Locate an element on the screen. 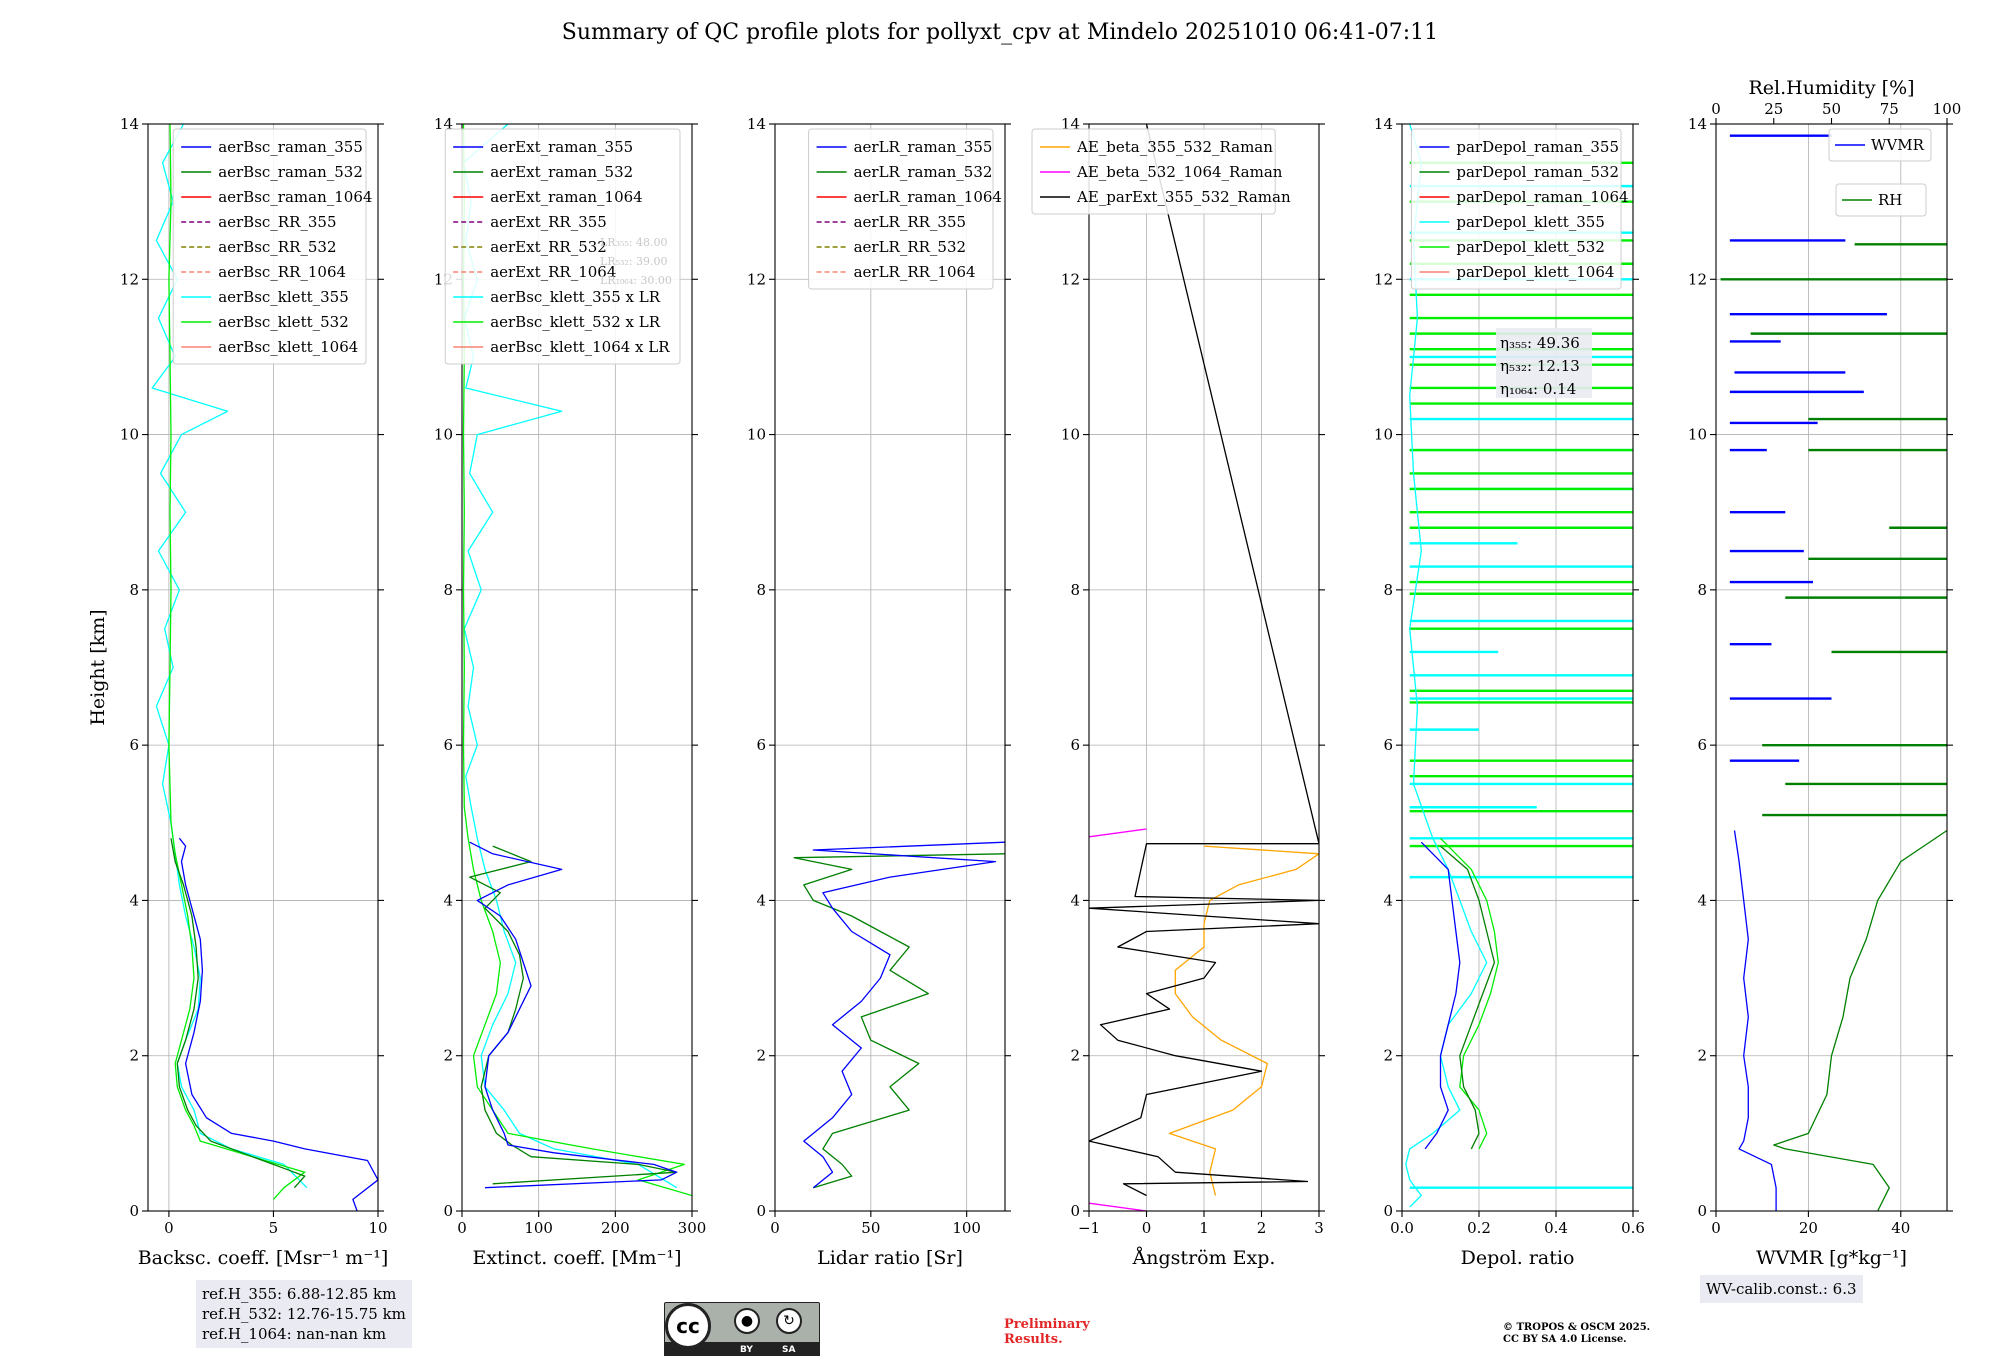 This screenshot has height=1360, width=2000. x-tick-label: 2 is located at coordinates (1262, 1228).